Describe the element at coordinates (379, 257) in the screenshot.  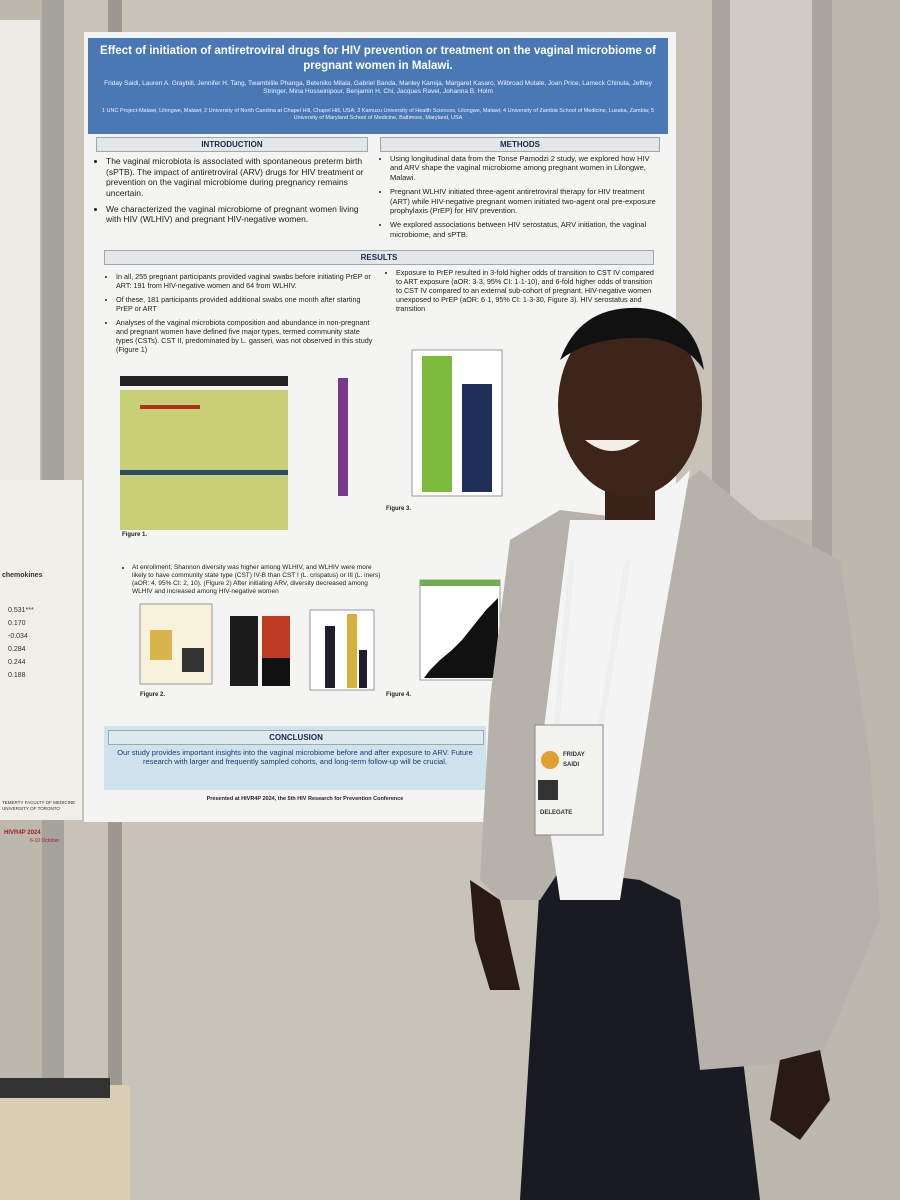
I see `section-heading: RESULTS` at that location.